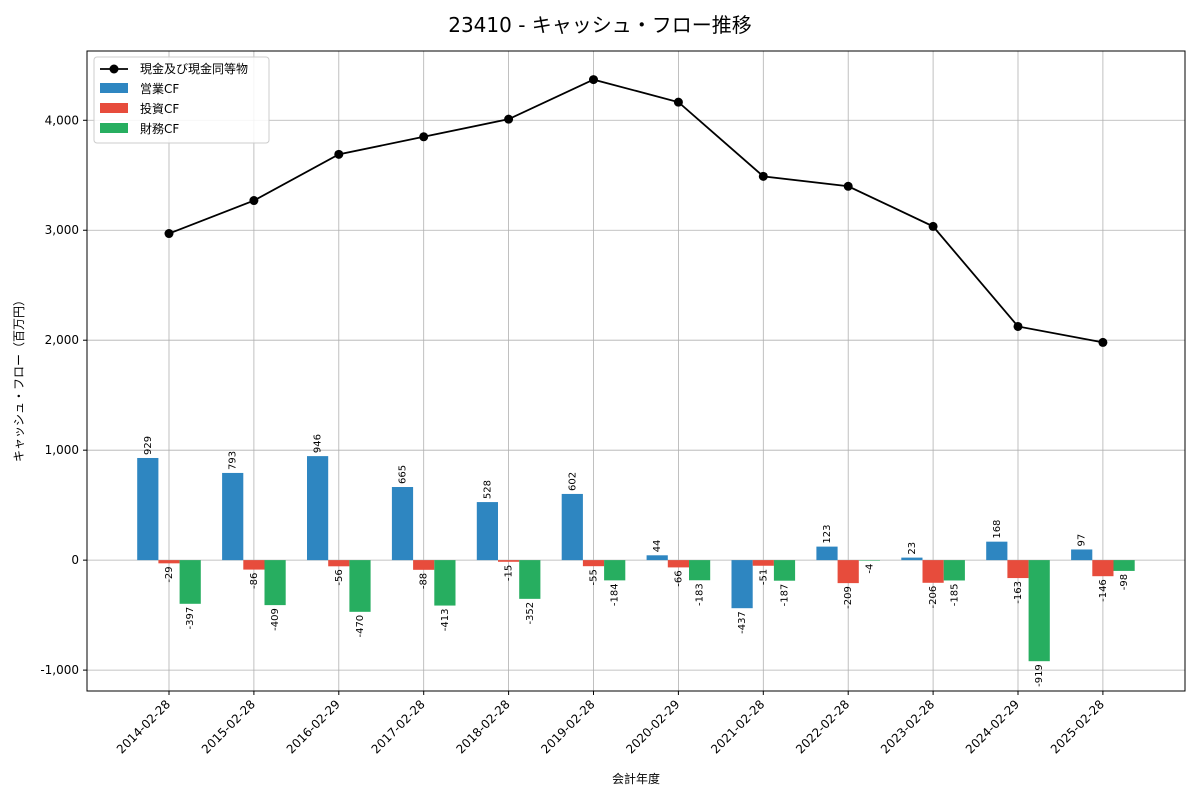 This screenshot has width=1200, height=800. I want to click on data-label: -397, so click(190, 618).